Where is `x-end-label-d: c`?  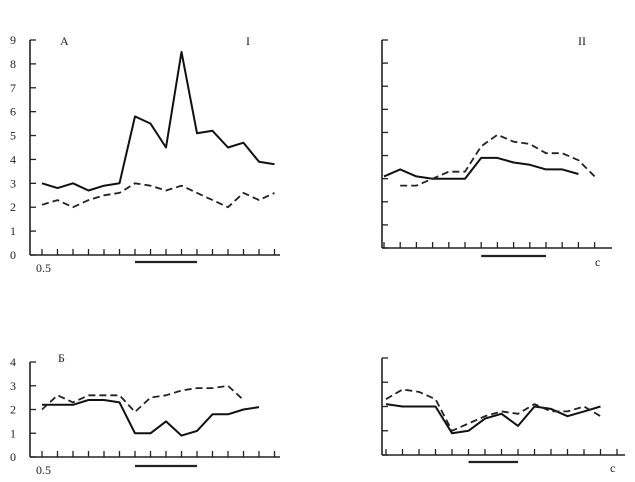
x-end-label-d: c is located at coordinates (612, 468).